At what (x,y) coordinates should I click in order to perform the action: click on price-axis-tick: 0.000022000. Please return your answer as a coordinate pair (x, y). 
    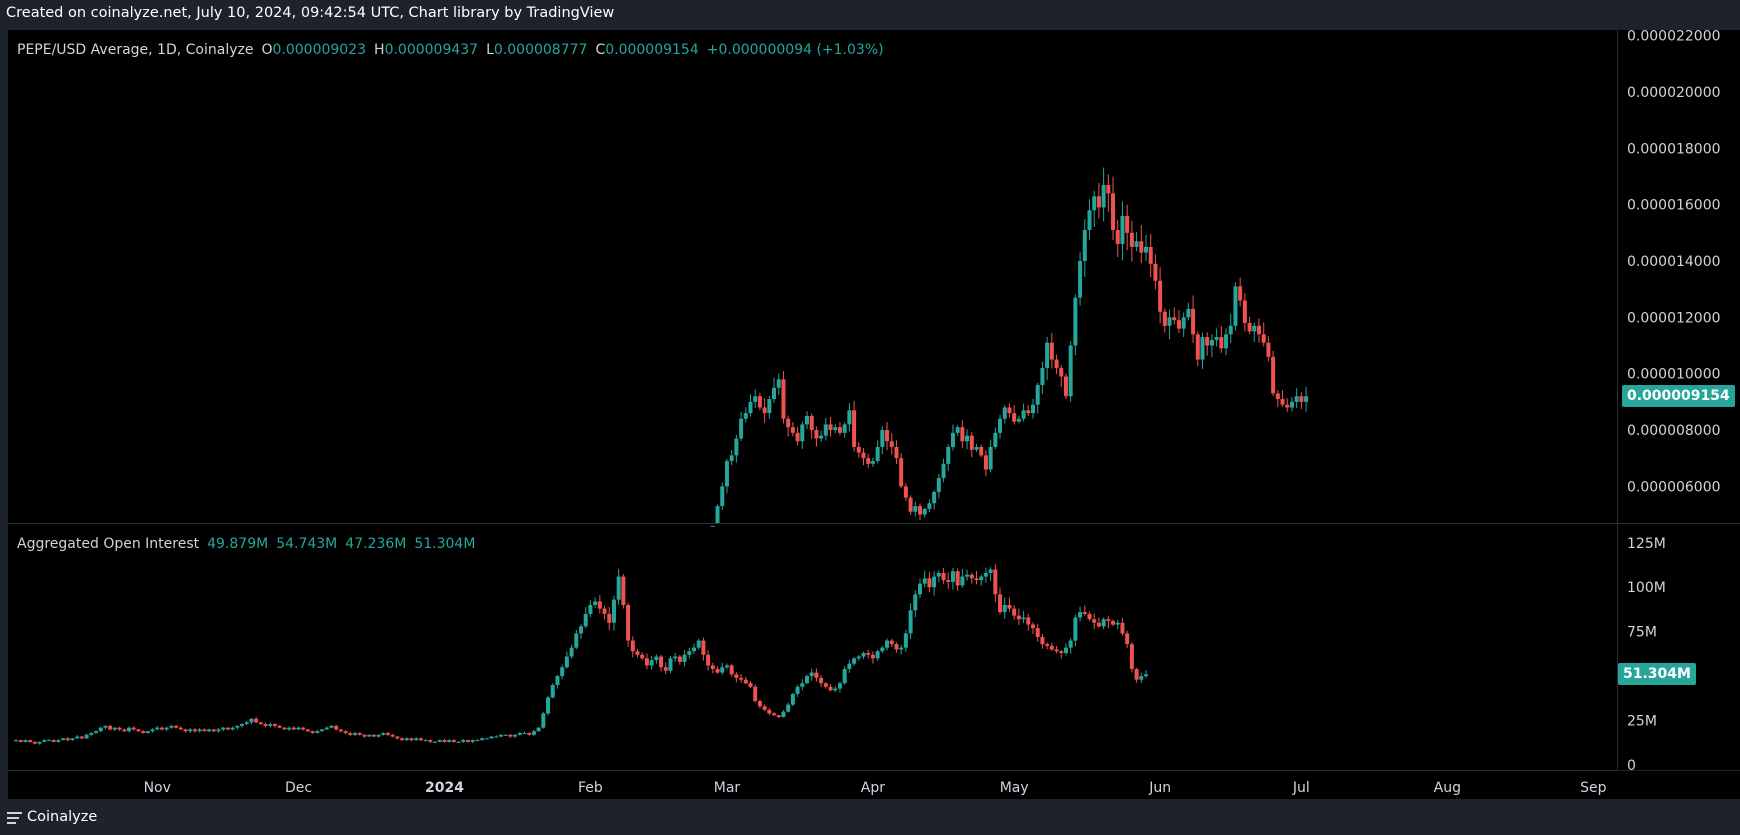
    Looking at the image, I should click on (1674, 37).